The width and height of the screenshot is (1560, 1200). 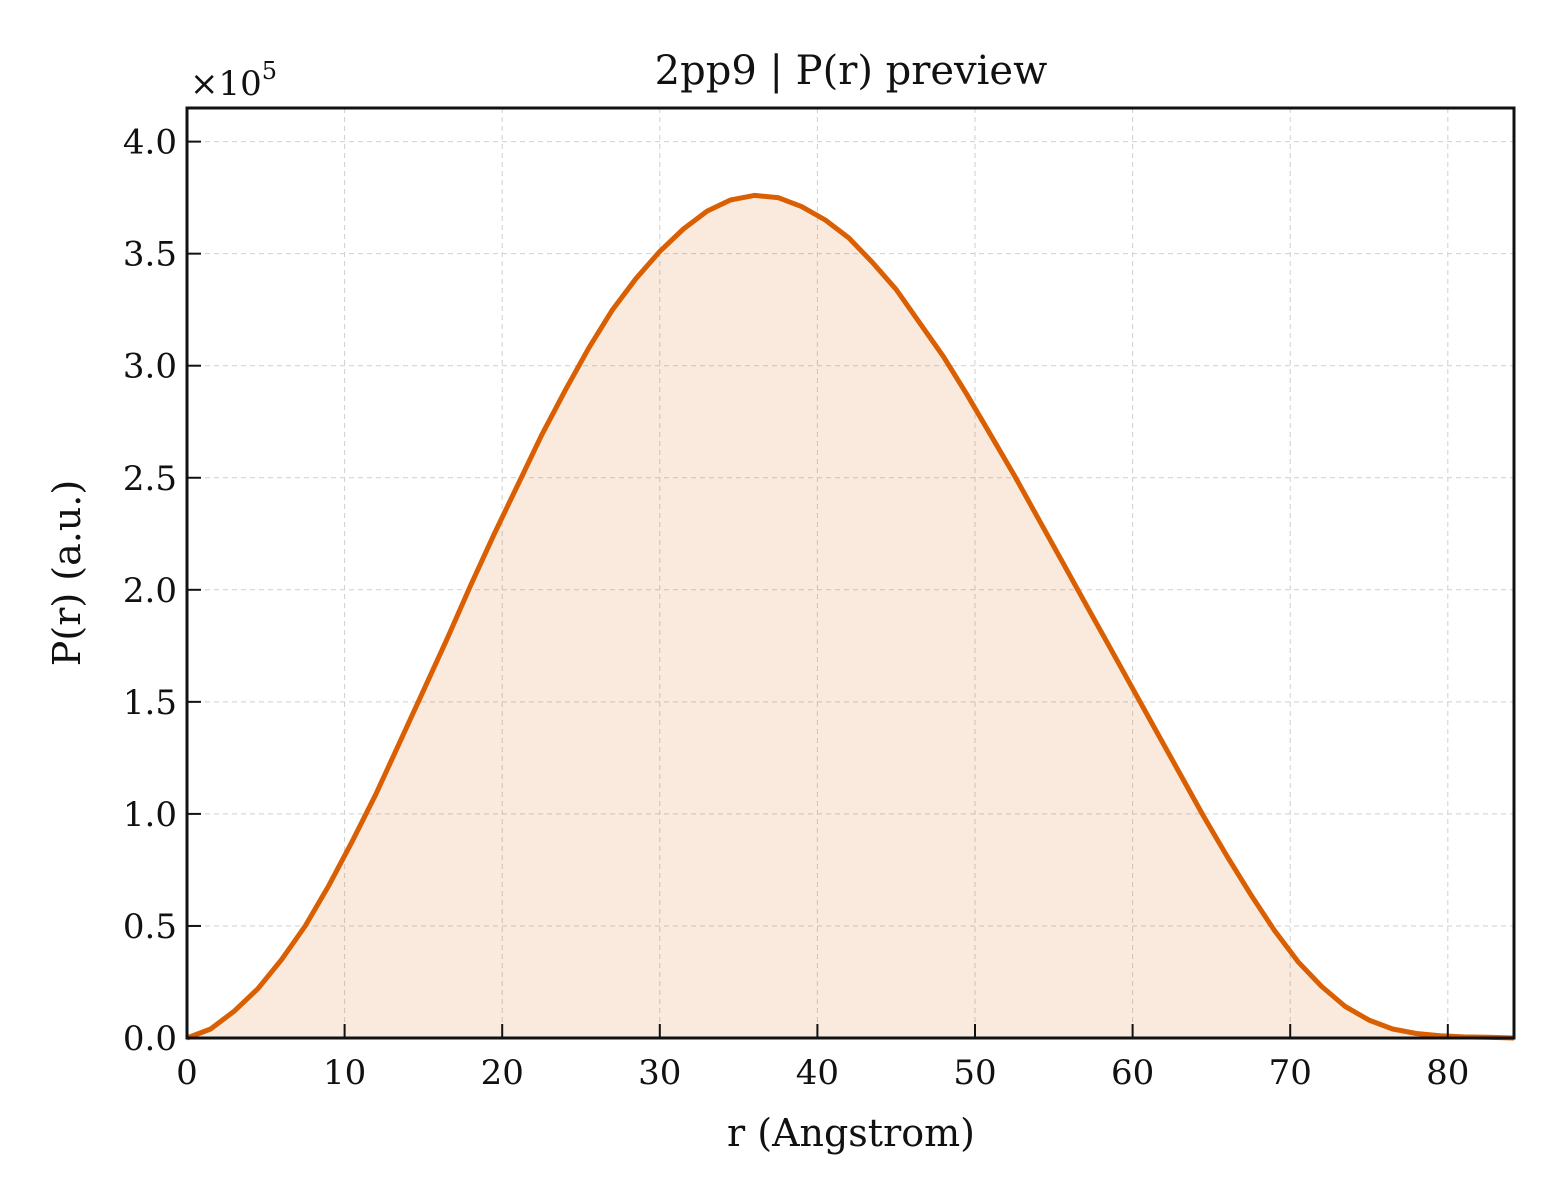 What do you see at coordinates (150, 479) in the screenshot?
I see `y-tick-label: 2.5` at bounding box center [150, 479].